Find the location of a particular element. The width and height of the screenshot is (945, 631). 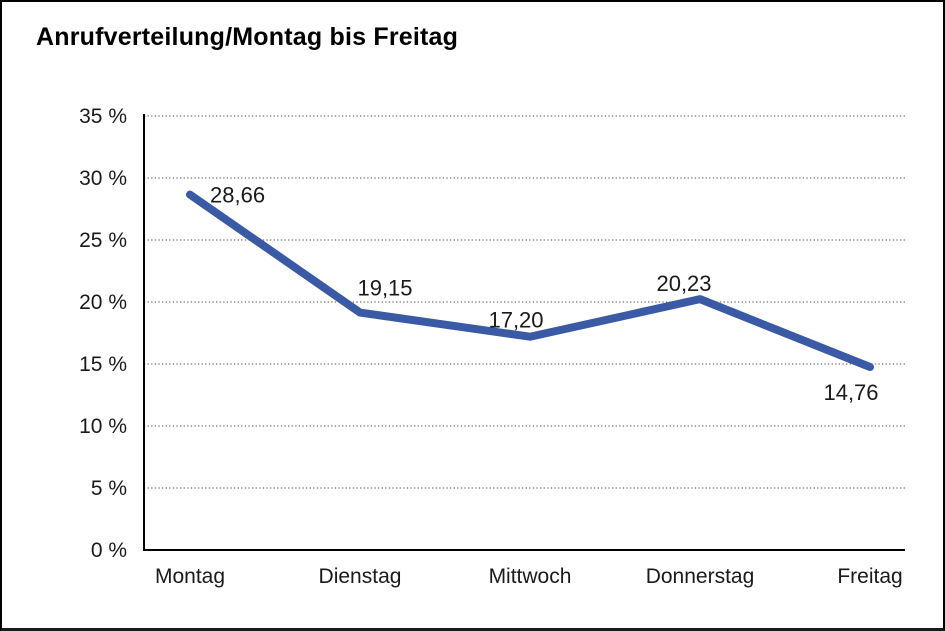

chart-title: Anrufverteilung/Montag bis Freitag is located at coordinates (247, 37).